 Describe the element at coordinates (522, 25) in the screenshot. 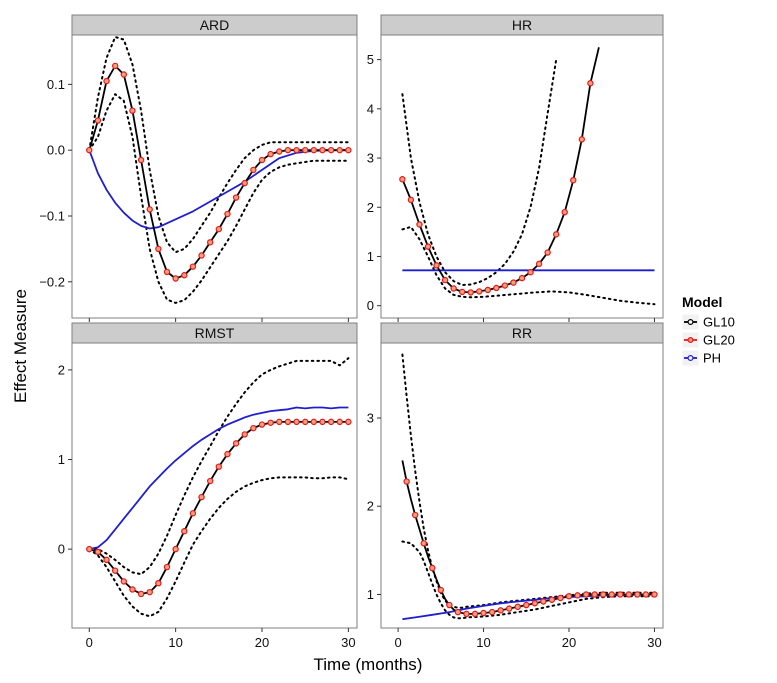

I see `panel-title: HR` at that location.